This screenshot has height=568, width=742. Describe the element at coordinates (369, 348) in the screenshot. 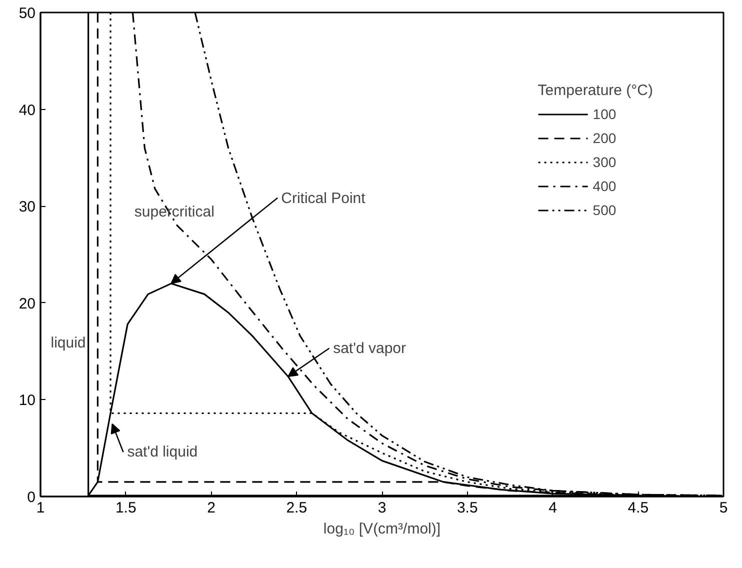

I see `annotation: sat'd vapor` at that location.